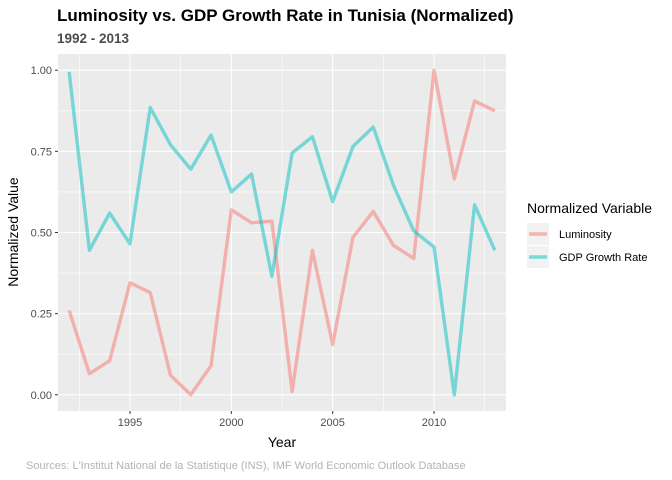 Image resolution: width=672 pixels, height=480 pixels. Describe the element at coordinates (434, 423) in the screenshot. I see `x-tick-label: 2010` at that location.